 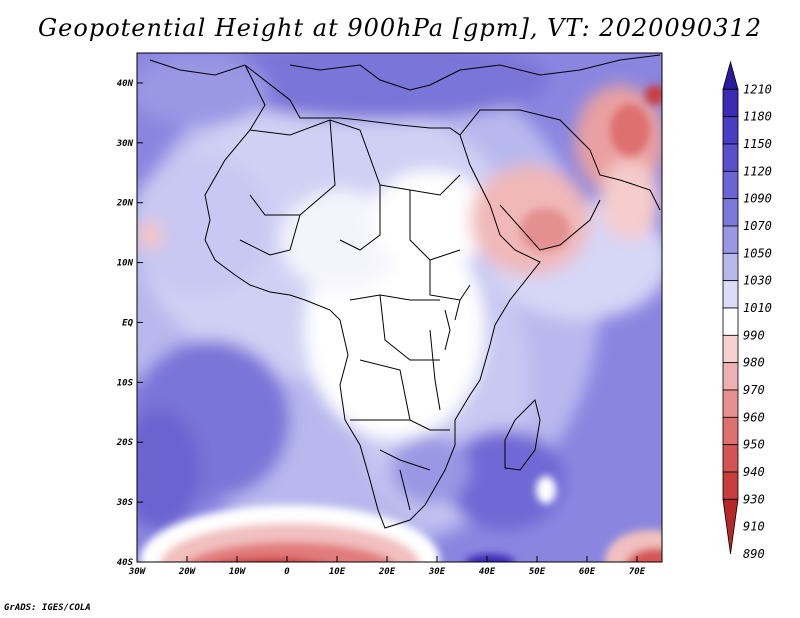 I want to click on colorbar-label: 1070, so click(x=757, y=226).